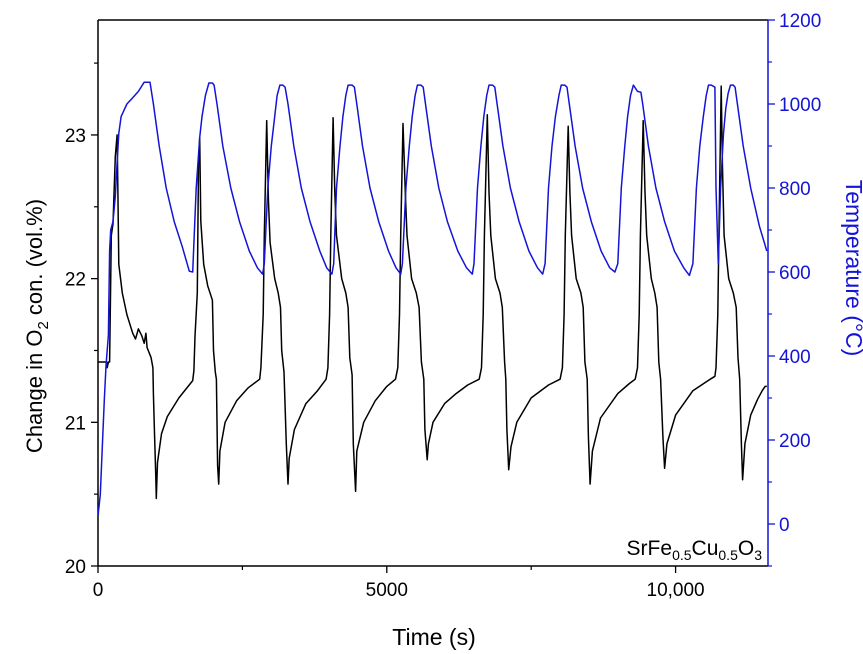  Describe the element at coordinates (800, 105) in the screenshot. I see `y-right-tick-label: 1000` at that location.